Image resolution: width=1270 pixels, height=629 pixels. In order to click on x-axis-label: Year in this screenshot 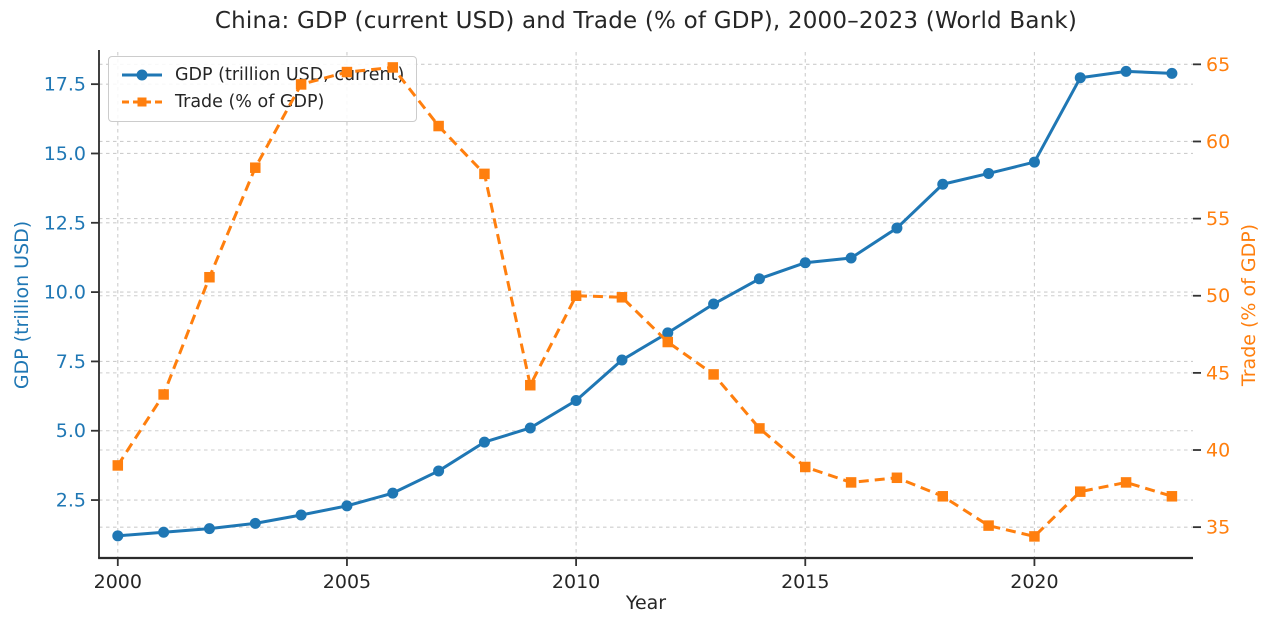, I will do `click(646, 603)`.